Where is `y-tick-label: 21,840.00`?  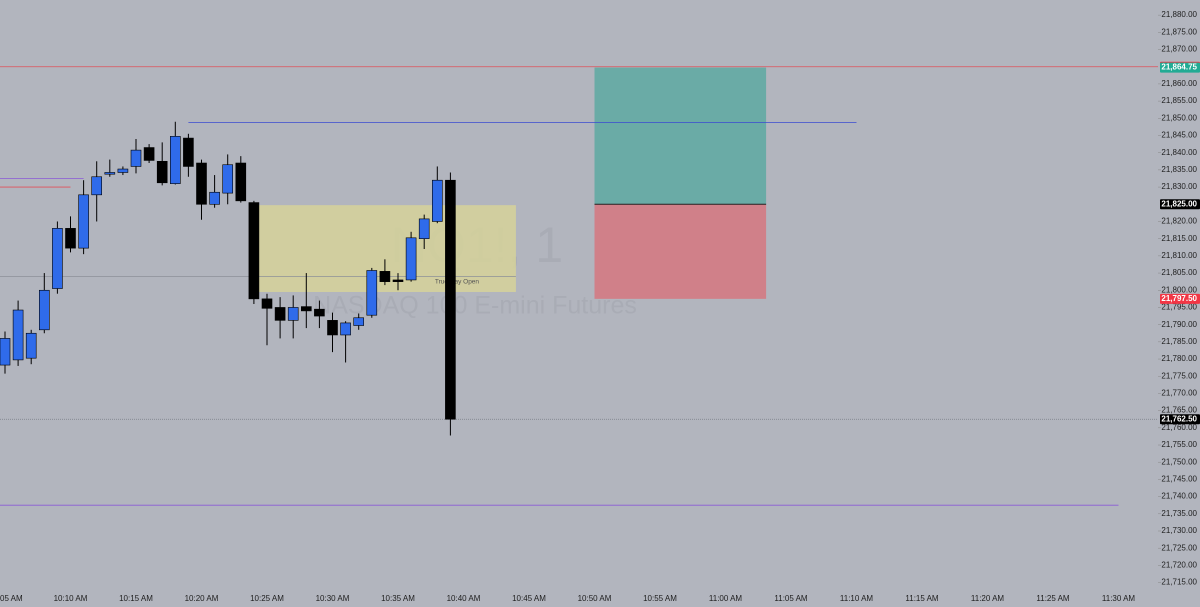 y-tick-label: 21,840.00 is located at coordinates (1179, 152).